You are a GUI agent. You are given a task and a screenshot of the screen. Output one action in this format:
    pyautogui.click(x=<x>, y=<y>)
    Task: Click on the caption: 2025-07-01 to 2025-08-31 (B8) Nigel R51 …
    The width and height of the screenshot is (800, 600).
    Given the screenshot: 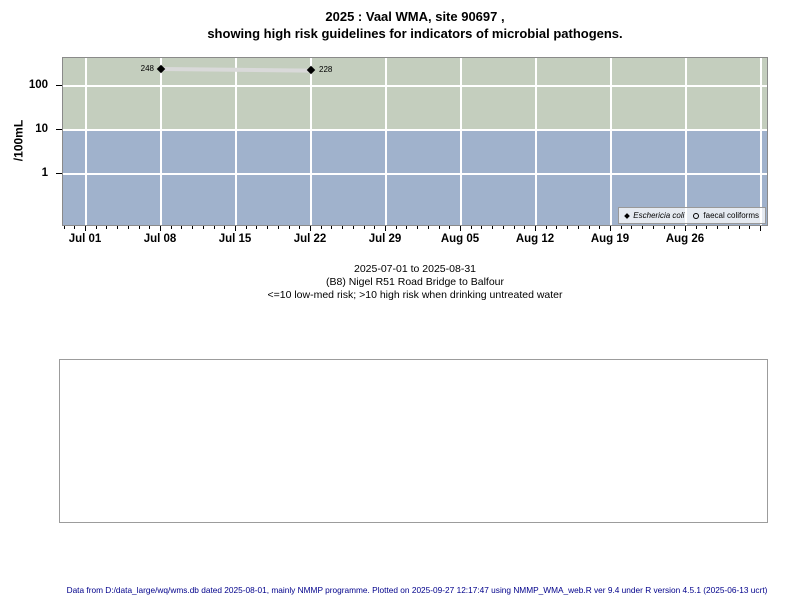 What is the action you would take?
    pyautogui.click(x=415, y=282)
    